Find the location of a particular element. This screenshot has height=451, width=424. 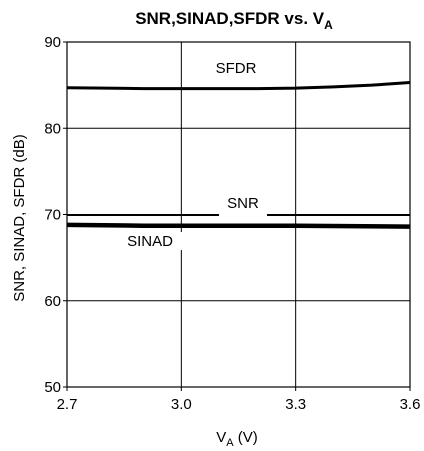

x-axis-label-subscript: A is located at coordinates (230, 443).